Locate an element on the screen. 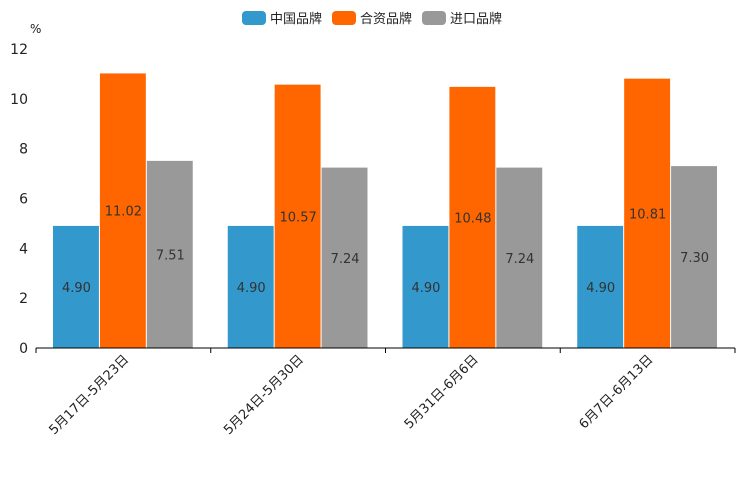 The width and height of the screenshot is (744, 496). x-tick-label: 5月31日-6月6日 is located at coordinates (442, 392).